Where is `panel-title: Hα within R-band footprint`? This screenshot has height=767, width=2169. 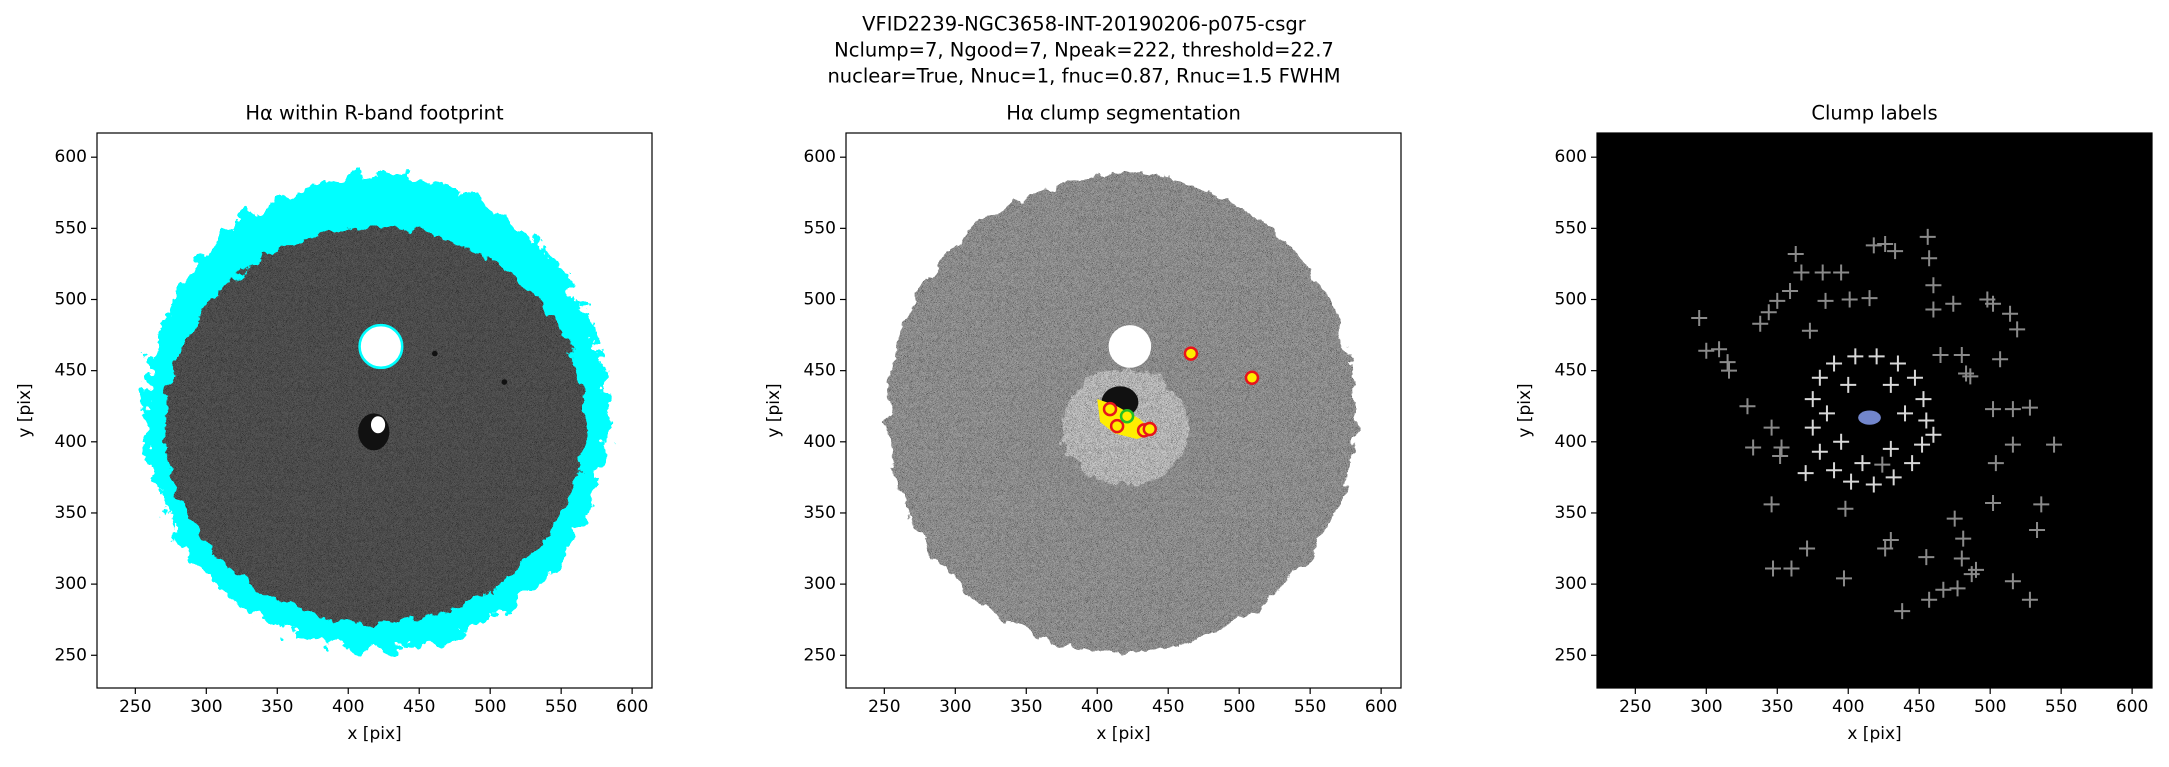
panel-title: Hα within R-band footprint is located at coordinates (374, 113).